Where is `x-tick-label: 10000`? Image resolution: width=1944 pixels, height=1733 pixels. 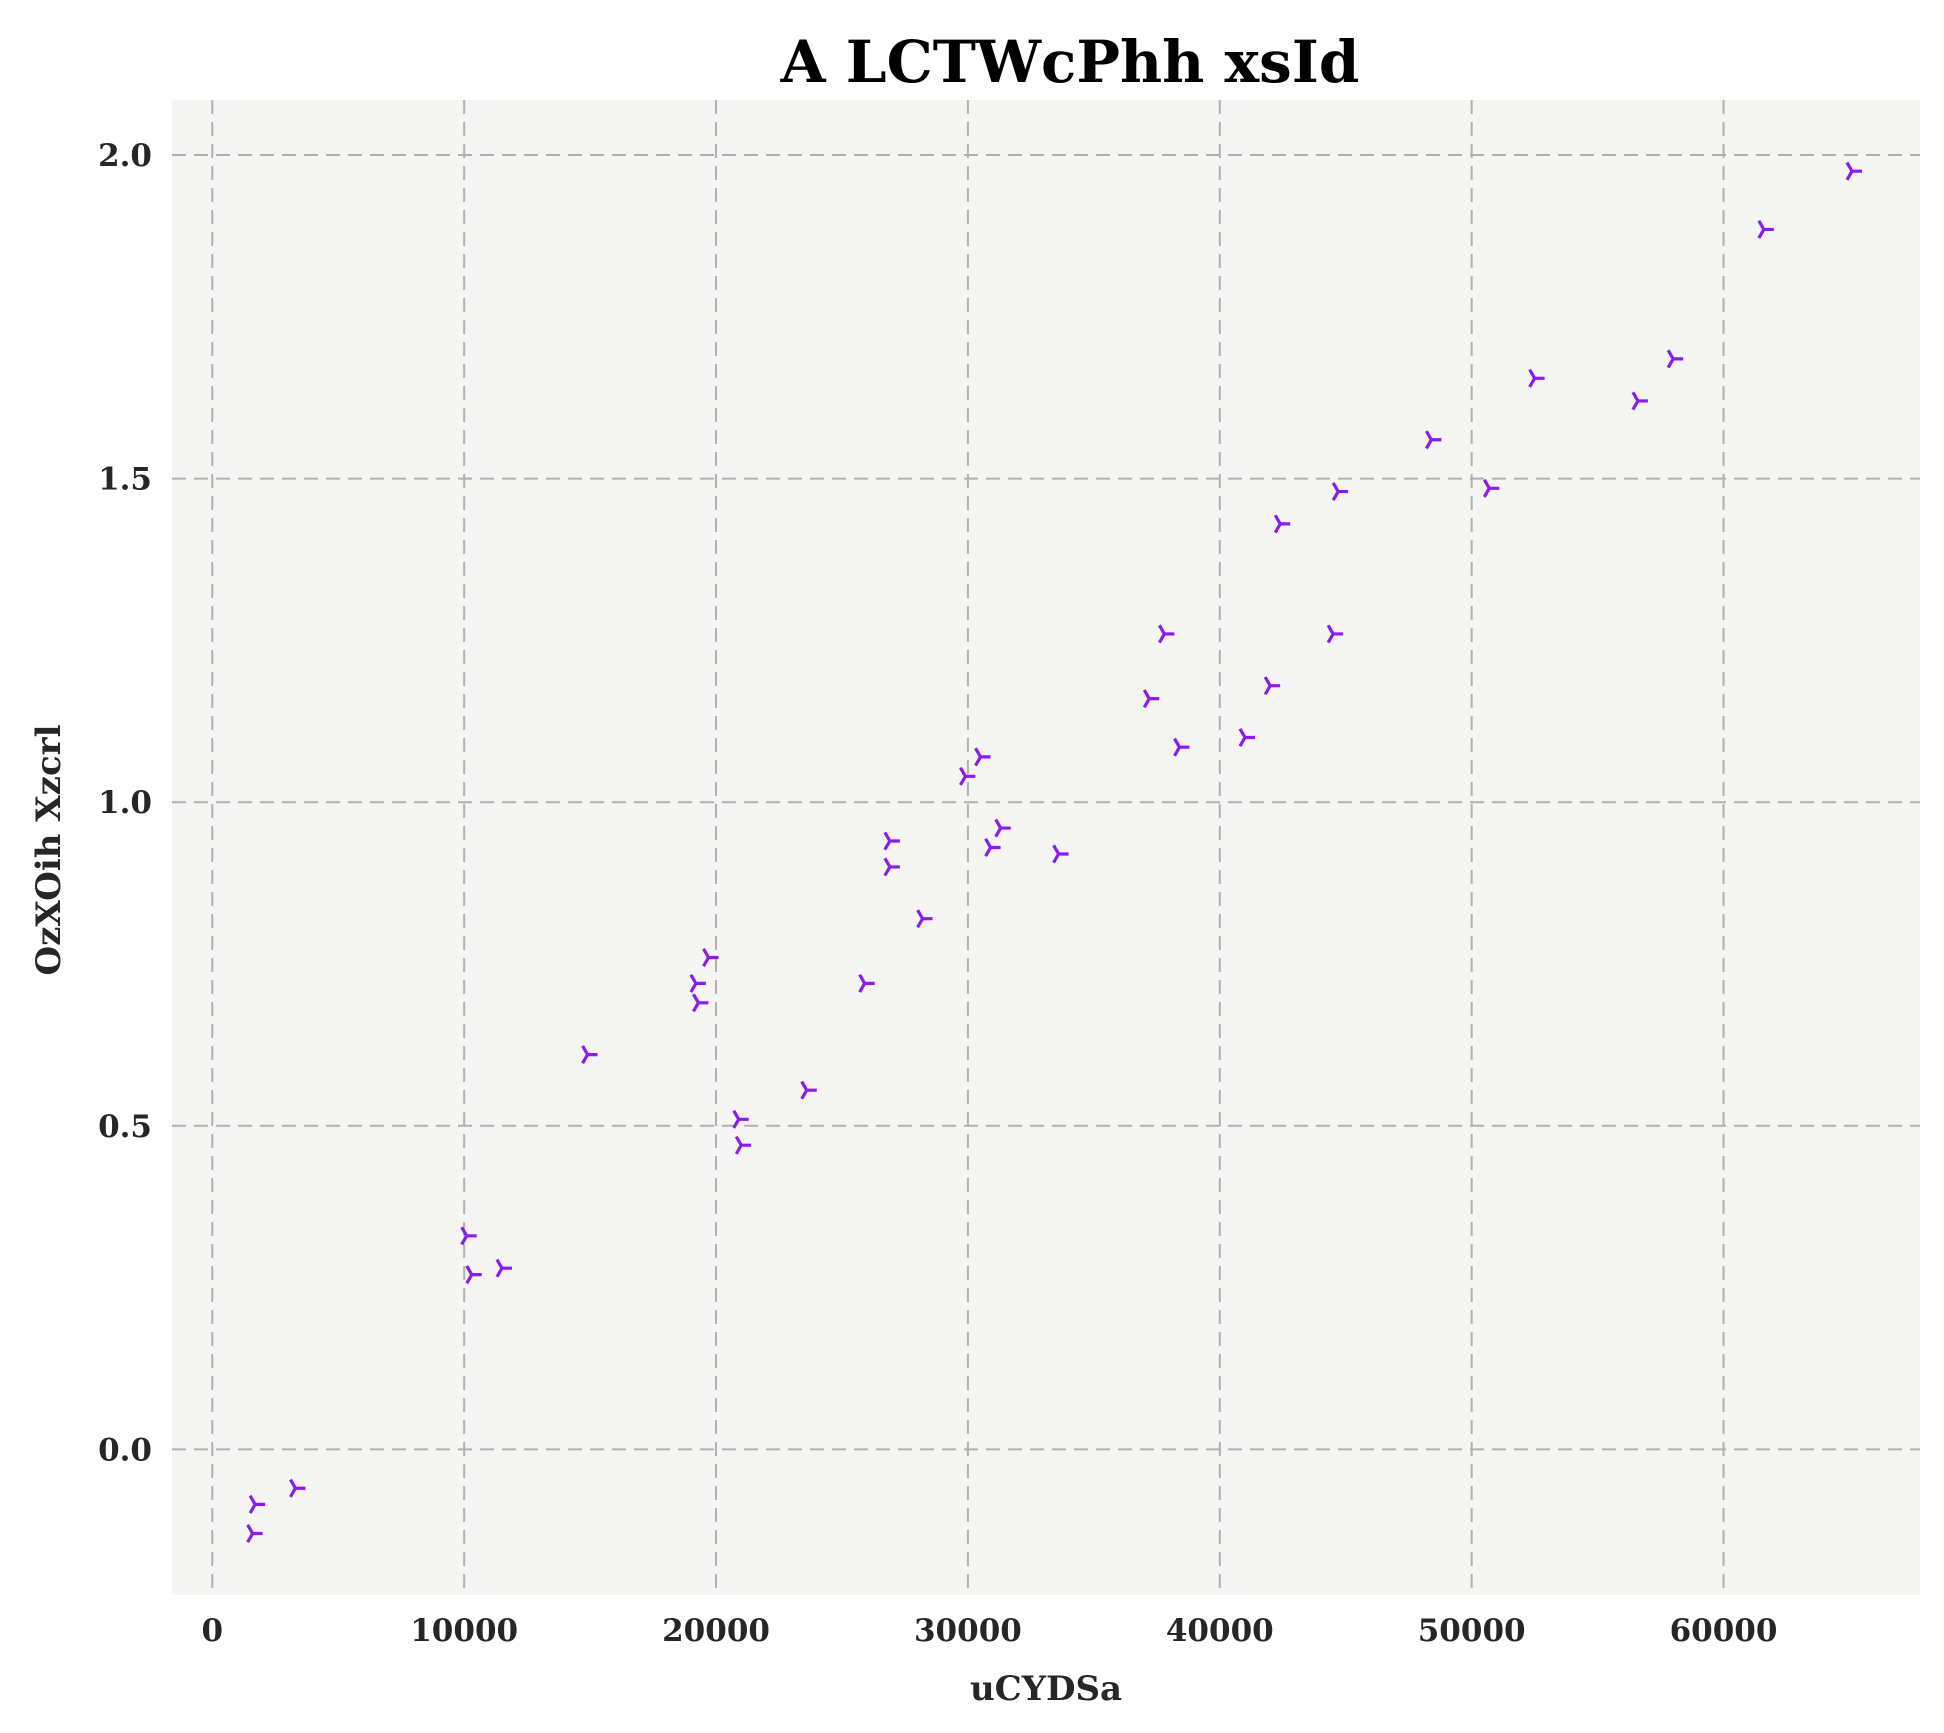 x-tick-label: 10000 is located at coordinates (464, 1631).